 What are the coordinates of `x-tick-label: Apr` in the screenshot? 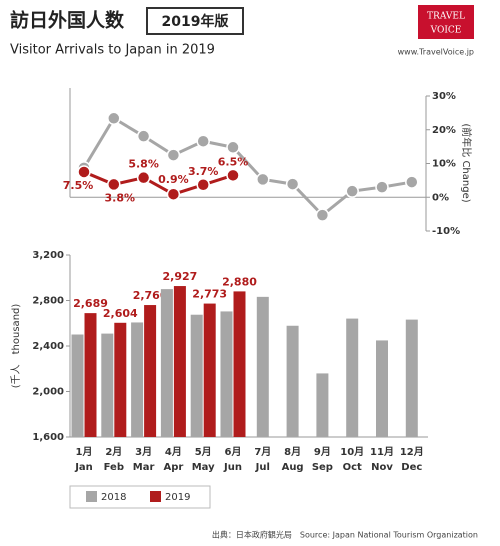 It's located at (173, 467).